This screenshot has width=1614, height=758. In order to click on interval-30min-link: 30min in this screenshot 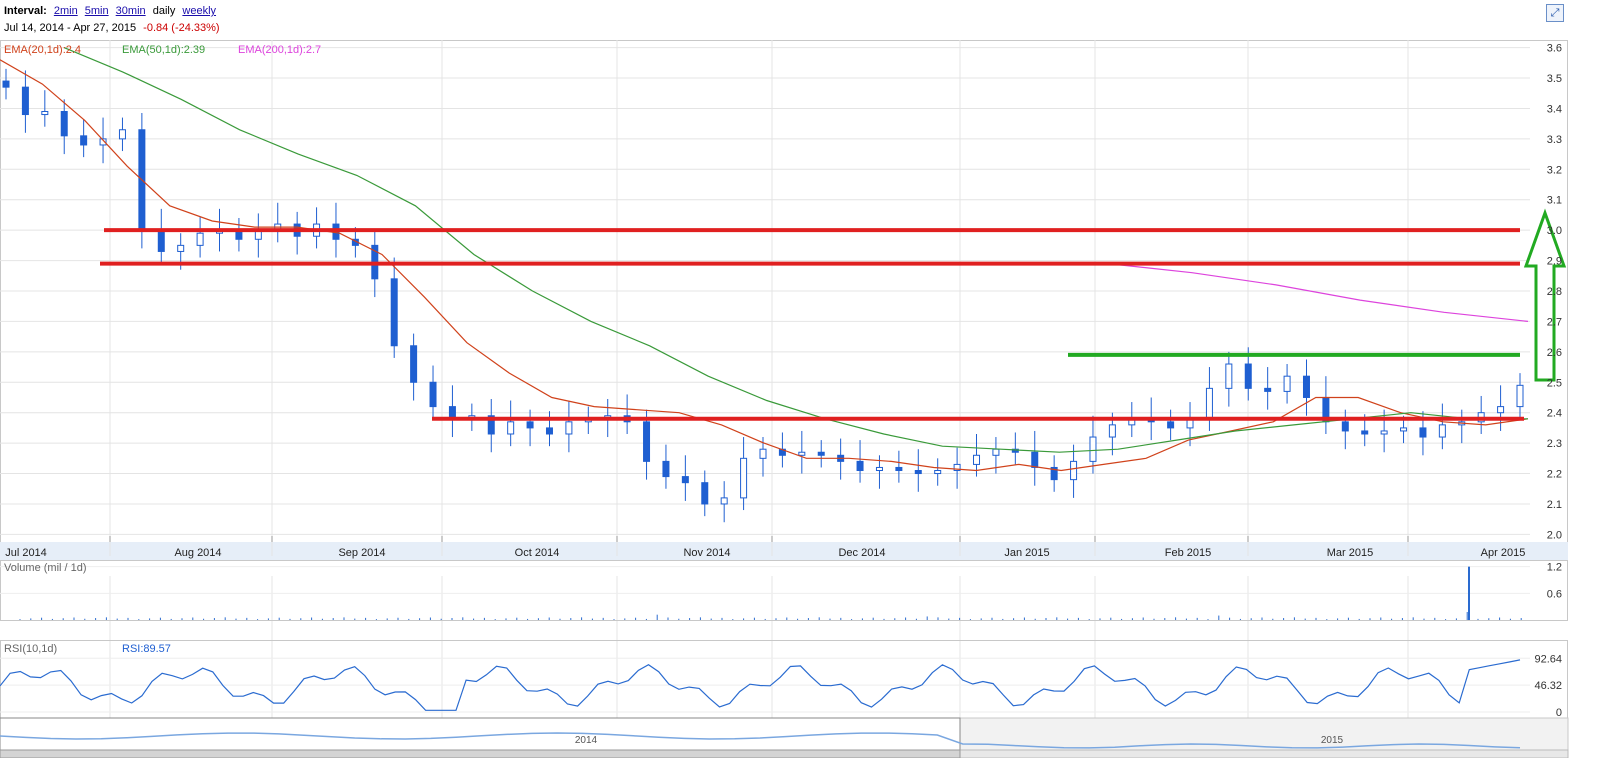, I will do `click(130, 11)`.